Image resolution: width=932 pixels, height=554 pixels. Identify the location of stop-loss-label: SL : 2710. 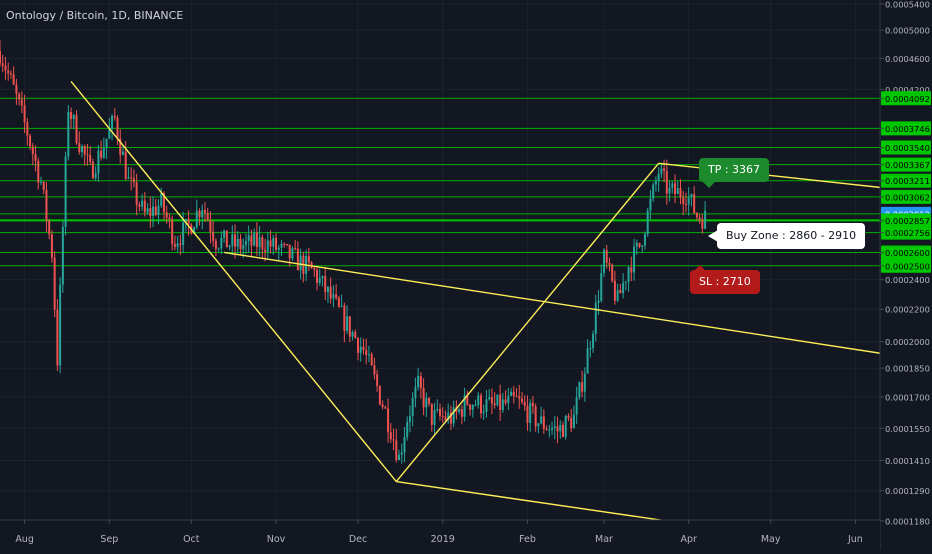
(725, 282).